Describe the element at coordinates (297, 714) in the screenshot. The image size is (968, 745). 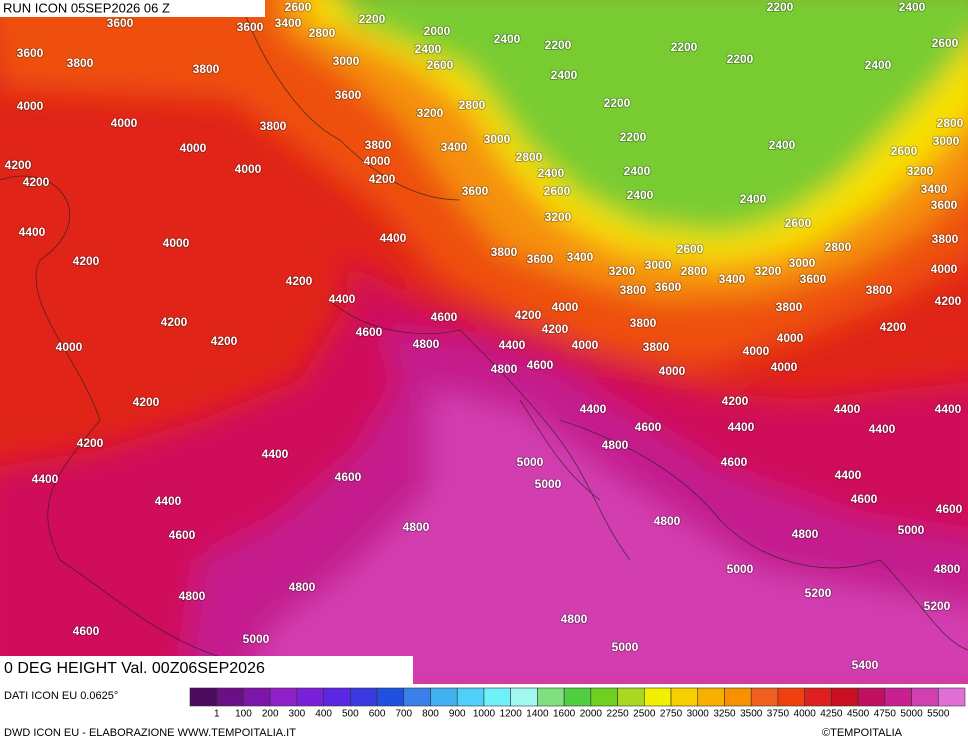
I see `scale-label: 300` at that location.